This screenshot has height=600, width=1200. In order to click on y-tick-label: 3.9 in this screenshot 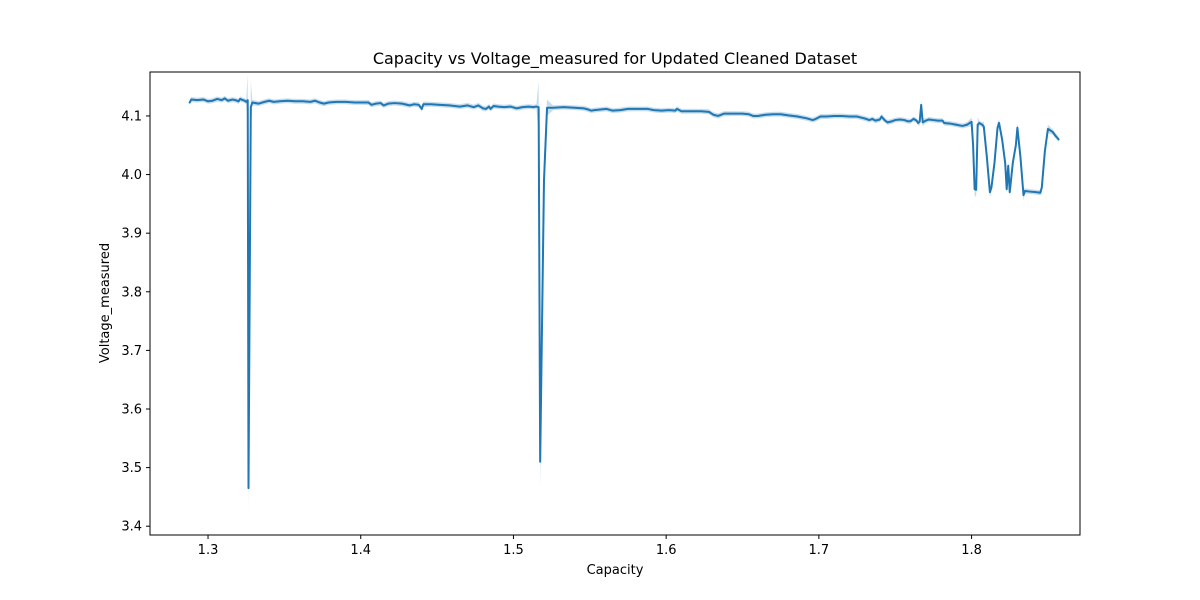, I will do `click(131, 234)`.